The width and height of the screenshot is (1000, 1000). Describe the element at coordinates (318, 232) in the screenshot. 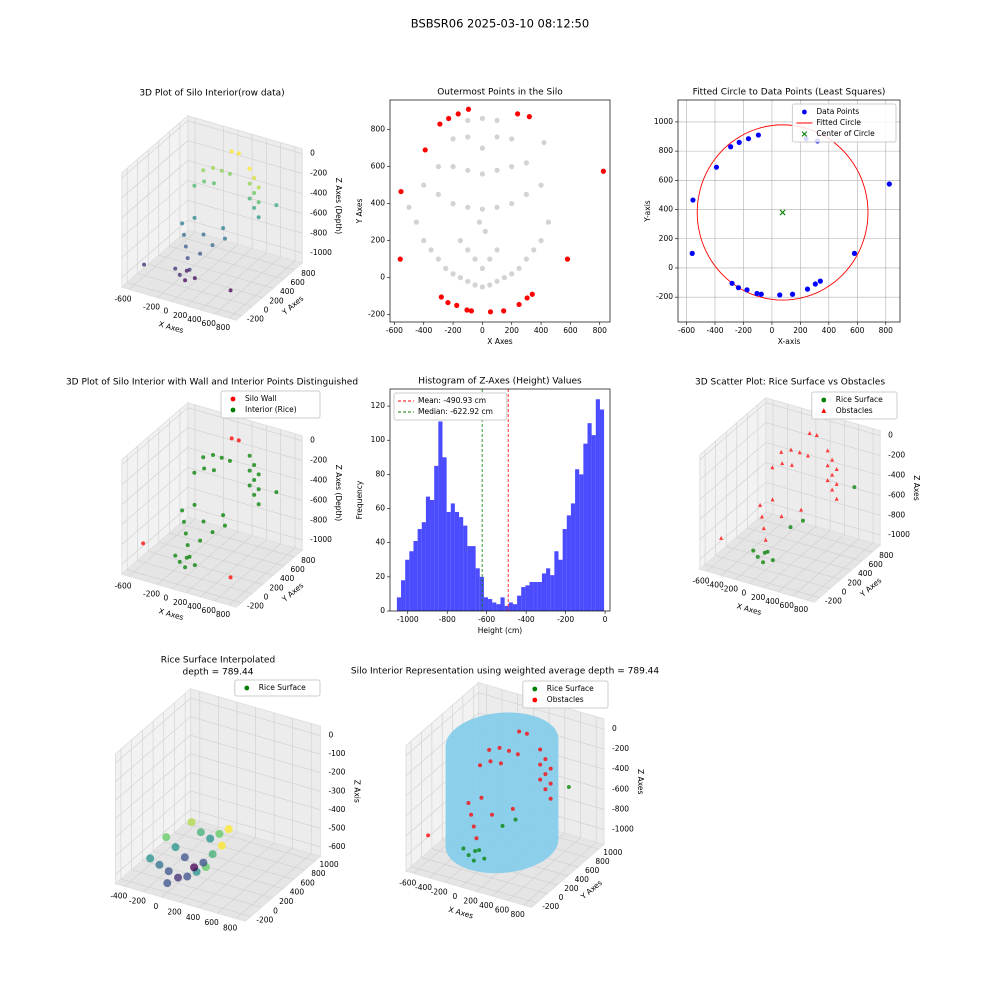

I see `z-tick-label: -800` at that location.